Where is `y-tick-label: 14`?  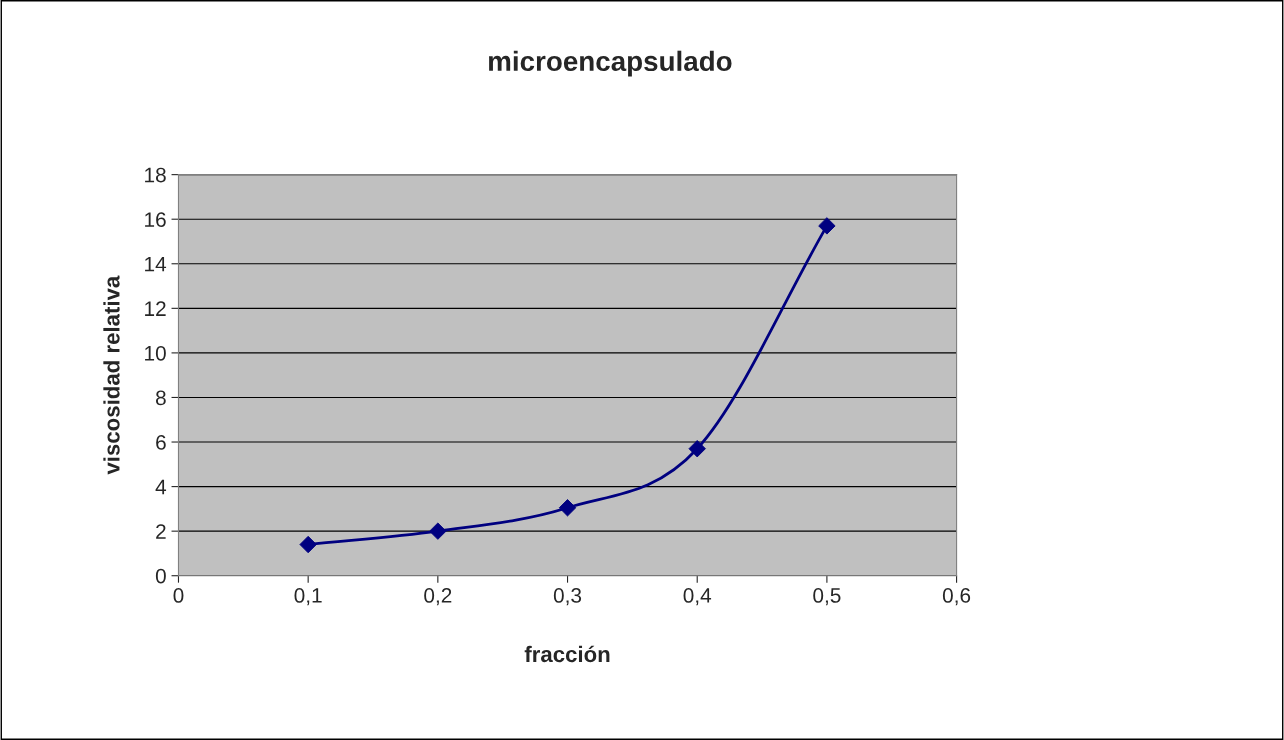 y-tick-label: 14 is located at coordinates (156, 264).